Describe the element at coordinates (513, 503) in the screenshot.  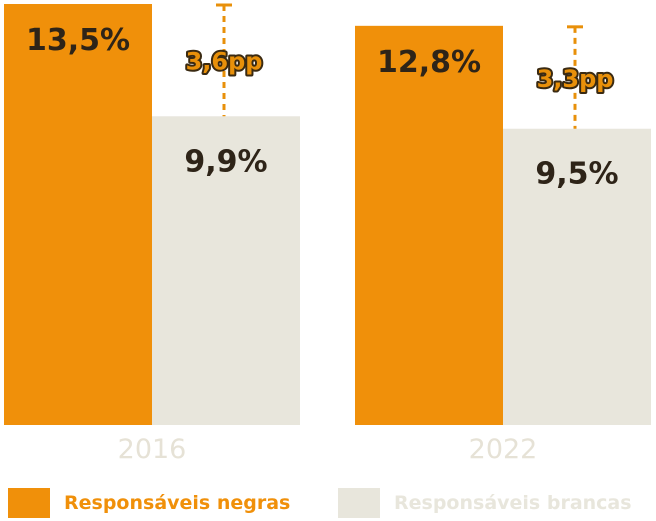
I see `legend-label-brancas: Responsáveis brancas` at that location.